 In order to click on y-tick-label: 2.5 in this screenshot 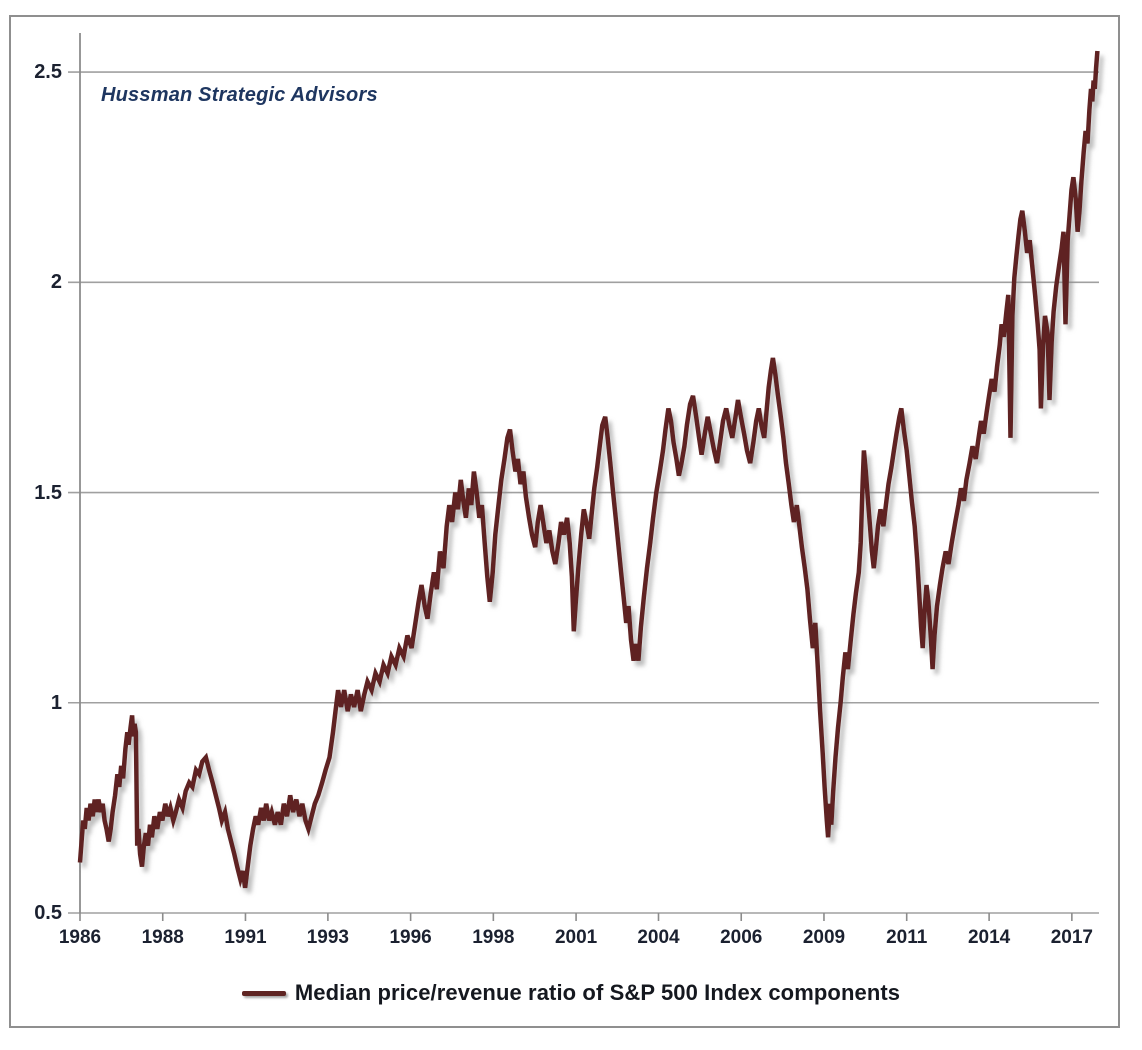, I will do `click(48, 72)`.